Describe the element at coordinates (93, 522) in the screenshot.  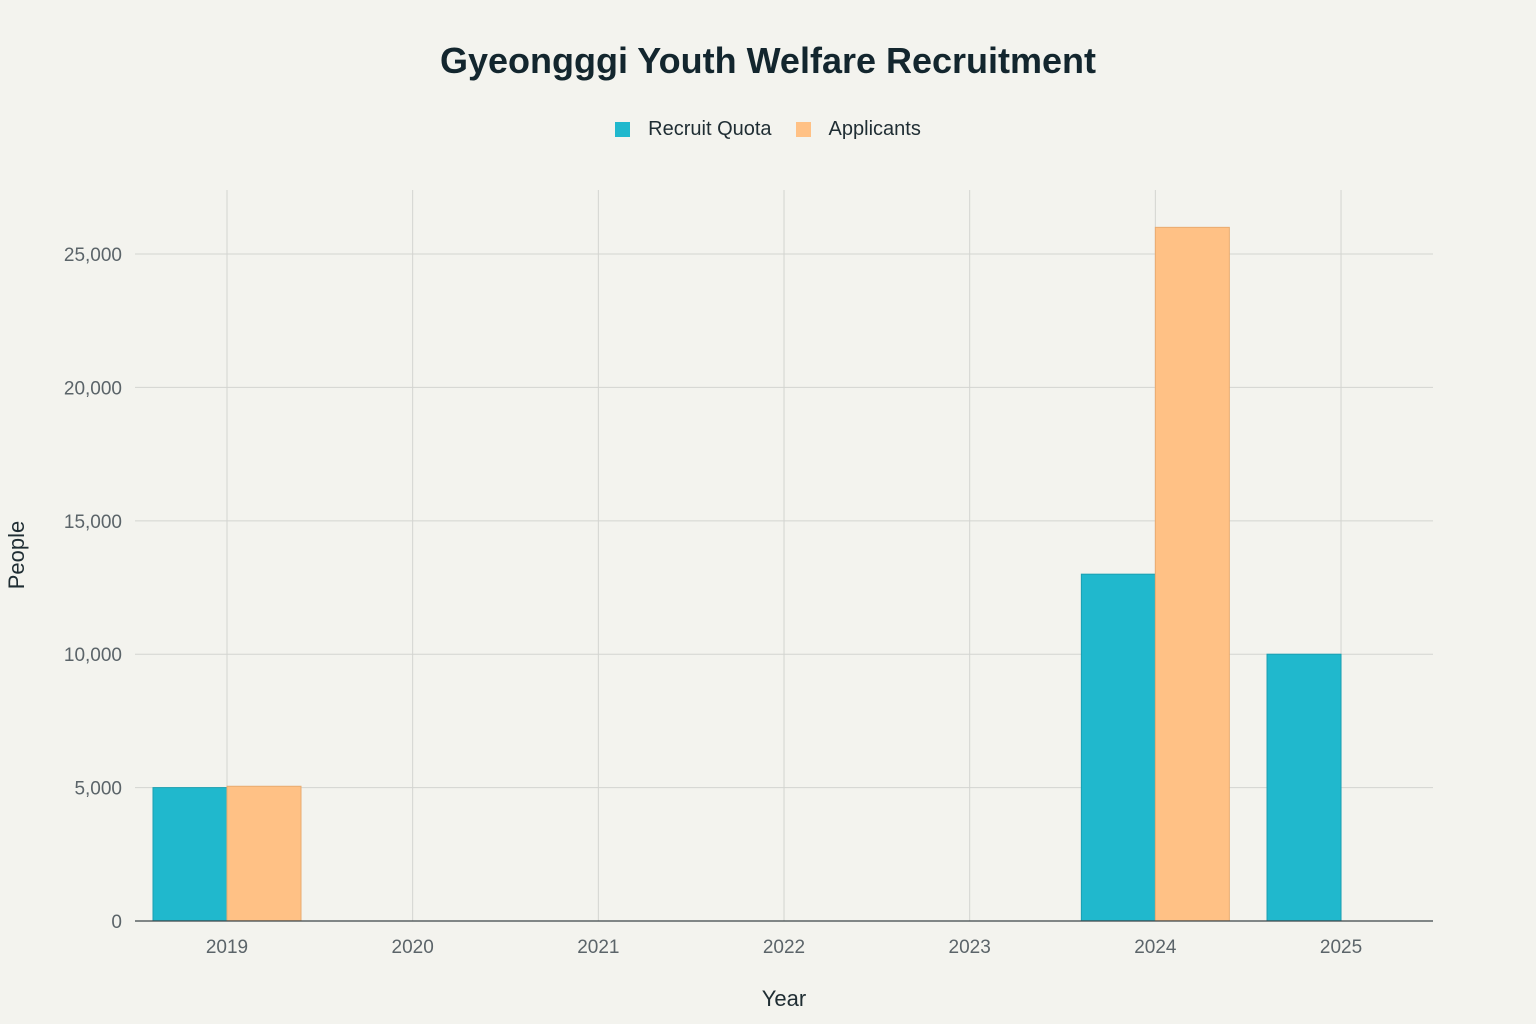
I see `y-tick-label: 15,000` at that location.